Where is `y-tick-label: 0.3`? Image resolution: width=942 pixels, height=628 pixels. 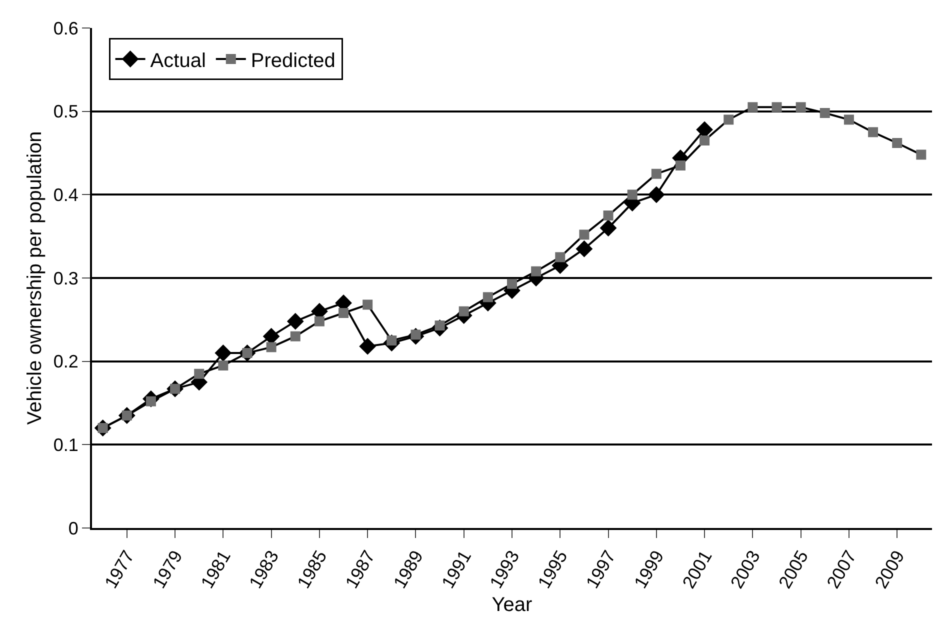
y-tick-label: 0.3 is located at coordinates (65, 278).